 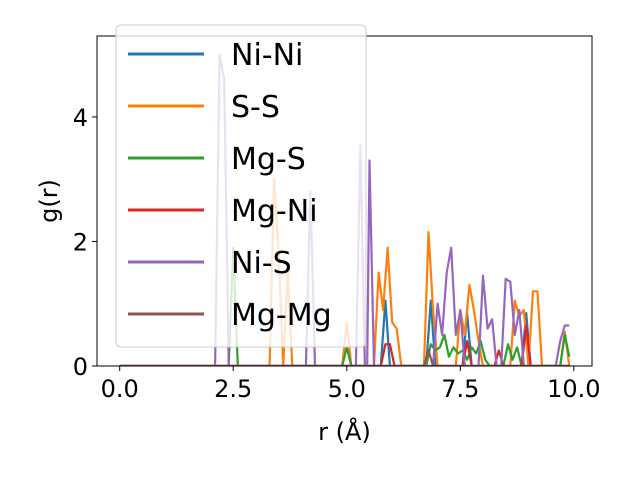 What do you see at coordinates (49, 201) in the screenshot?
I see `y-axis-label: g(r)` at bounding box center [49, 201].